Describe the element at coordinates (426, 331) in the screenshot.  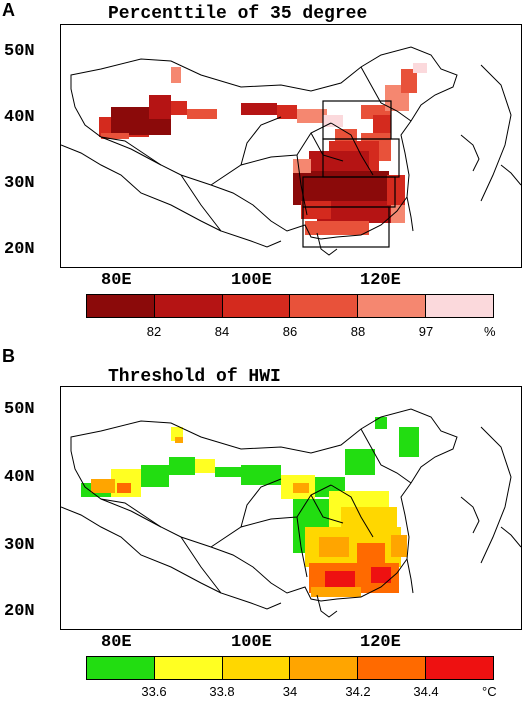
I see `colorbar-tick: 97` at that location.